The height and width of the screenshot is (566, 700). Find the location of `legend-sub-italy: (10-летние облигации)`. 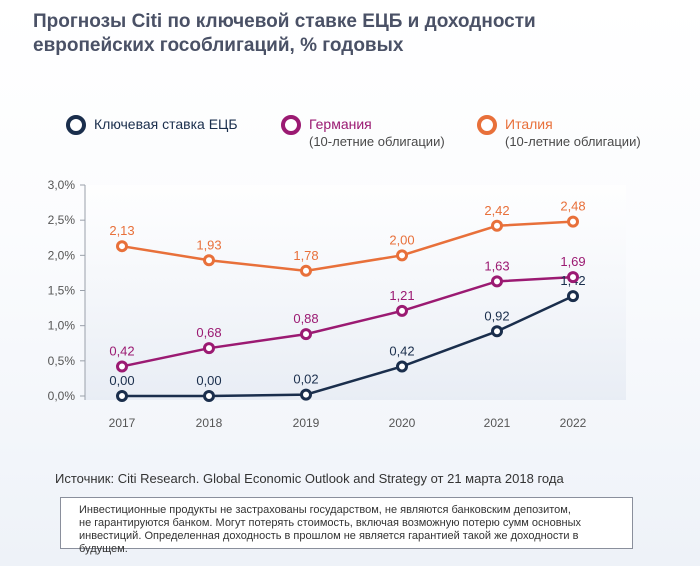

legend-sub-italy: (10-летние облигации) is located at coordinates (573, 141).